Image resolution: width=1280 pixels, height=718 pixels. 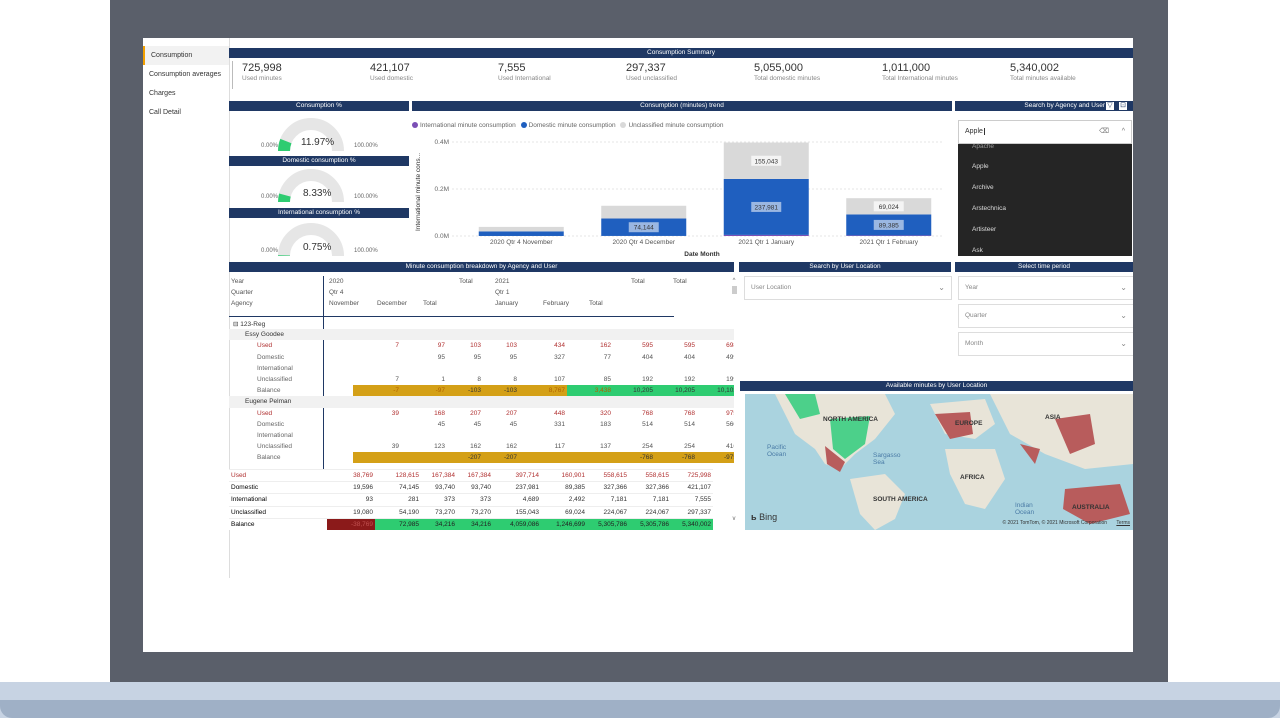 What do you see at coordinates (351, 523) in the screenshot?
I see `cell: -38,769` at bounding box center [351, 523].